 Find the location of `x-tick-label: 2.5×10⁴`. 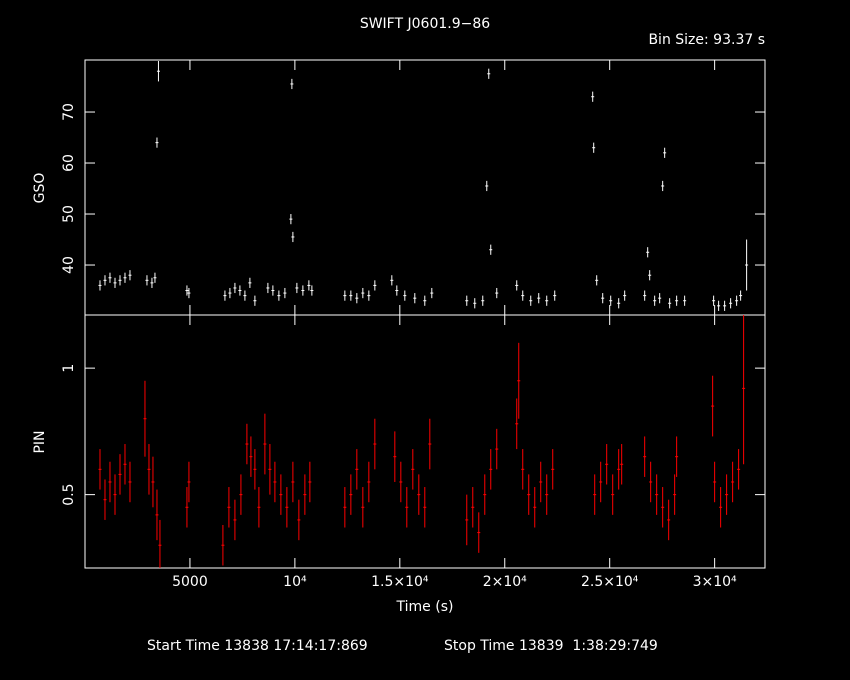

x-tick-label: 2.5×10⁴ is located at coordinates (610, 582).